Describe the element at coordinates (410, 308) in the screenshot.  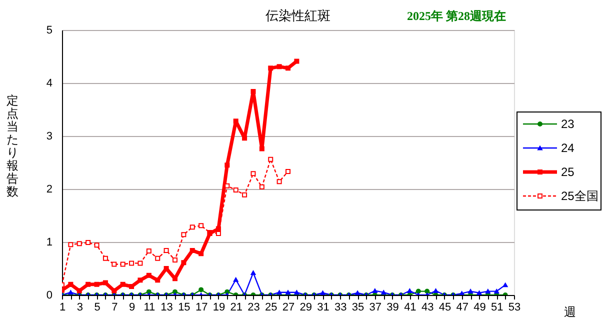
I see `x-tick-label: 41` at that location.